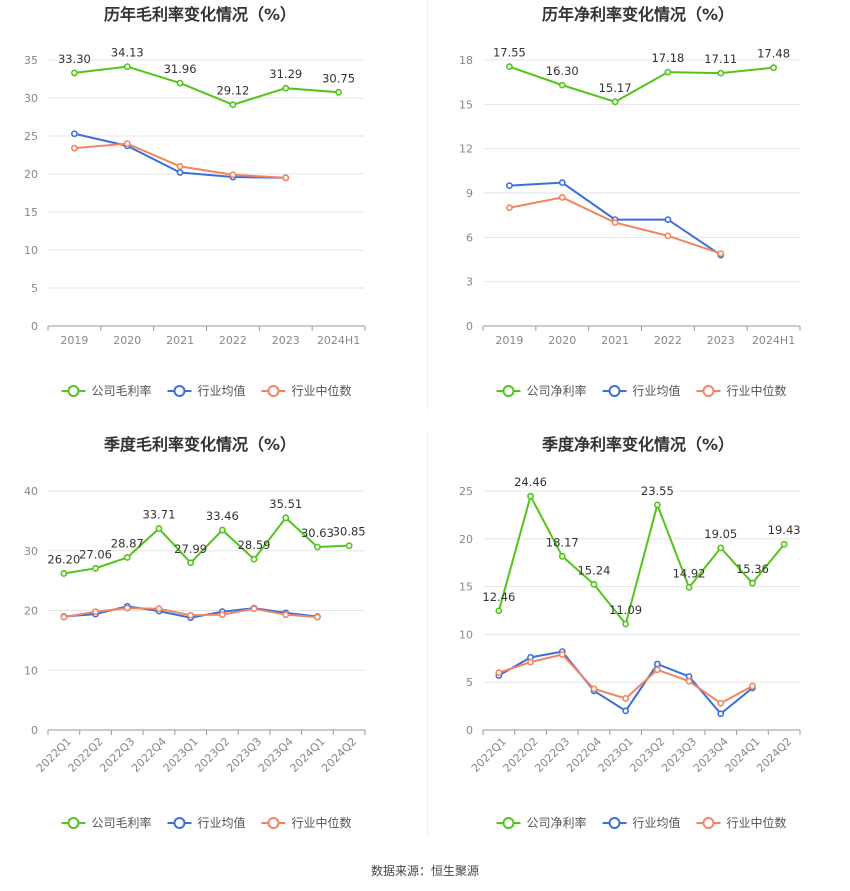 This screenshot has height=891, width=850. Describe the element at coordinates (469, 237) in the screenshot. I see `y-tick-label: 6` at that location.